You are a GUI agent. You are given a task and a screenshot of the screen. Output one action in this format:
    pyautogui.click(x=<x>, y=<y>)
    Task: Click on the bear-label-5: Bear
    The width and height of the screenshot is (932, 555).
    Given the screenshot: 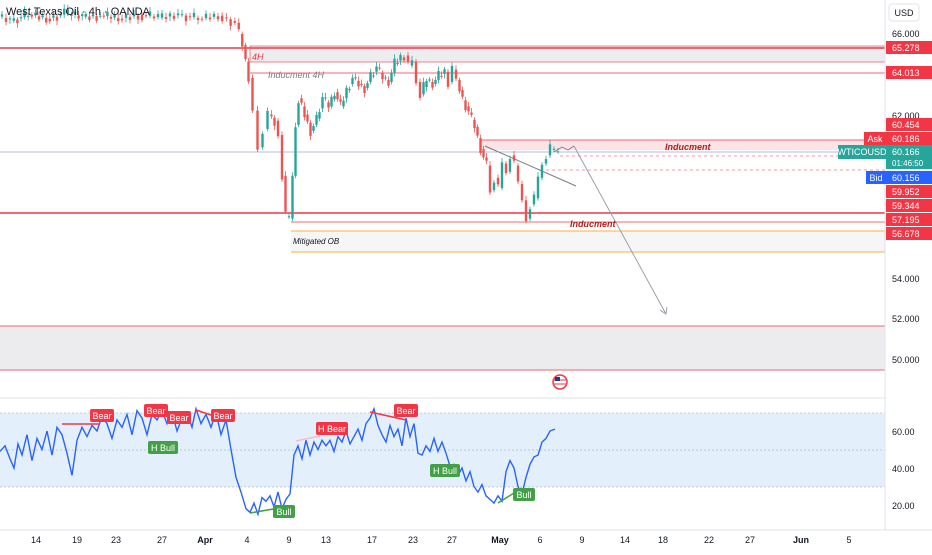 What is the action you would take?
    pyautogui.click(x=406, y=410)
    